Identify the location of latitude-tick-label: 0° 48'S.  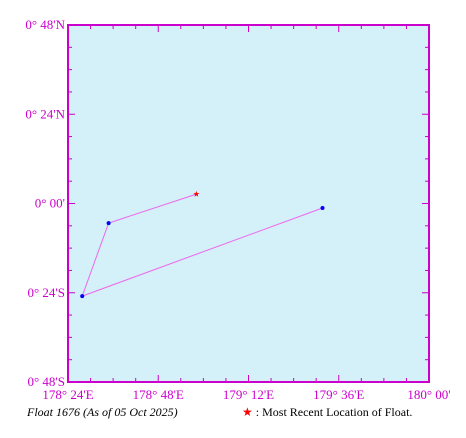
(46, 381).